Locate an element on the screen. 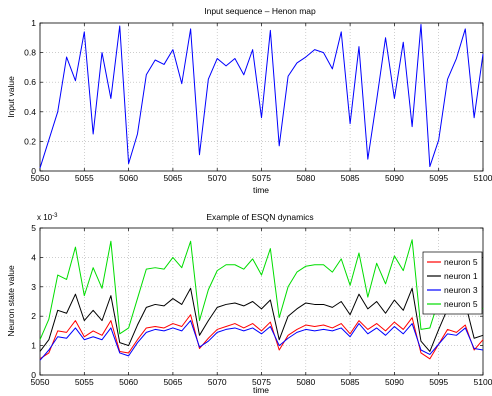  y-axis-label: Input value is located at coordinates (11, 97).